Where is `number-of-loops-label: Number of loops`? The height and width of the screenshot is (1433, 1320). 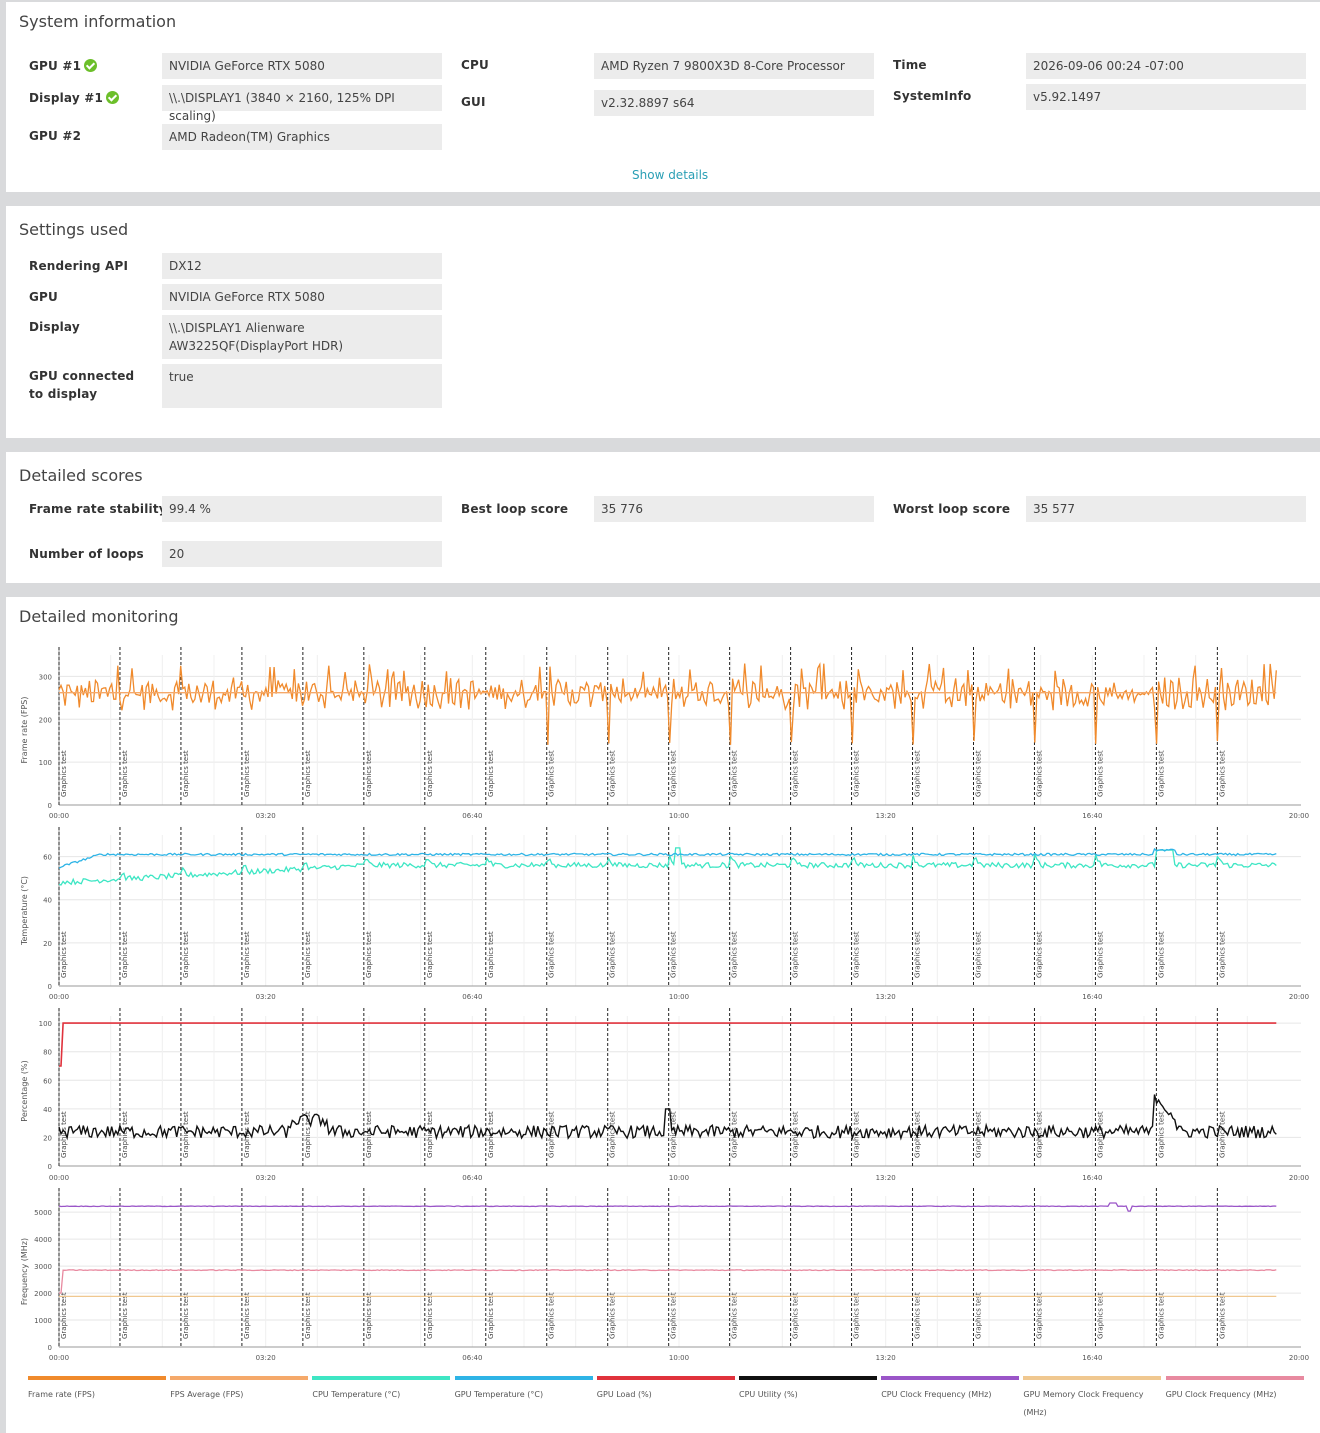 number-of-loops-label: Number of loops is located at coordinates (86, 554).